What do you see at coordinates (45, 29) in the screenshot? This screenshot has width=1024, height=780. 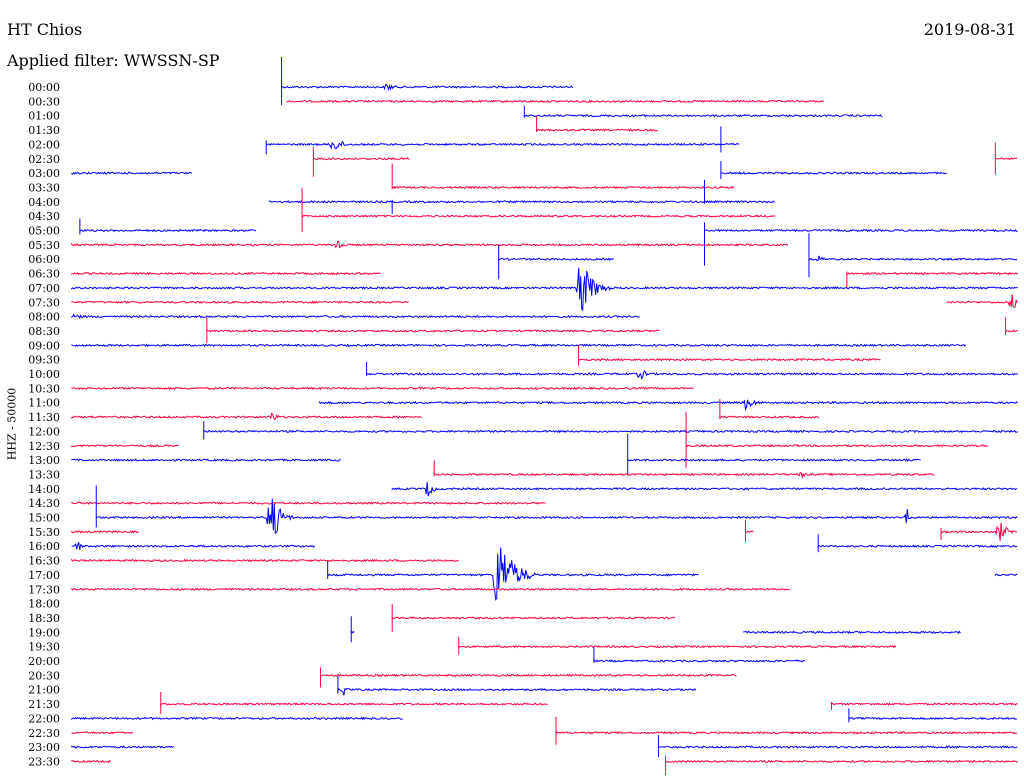 I see `station-title: HT Chios` at bounding box center [45, 29].